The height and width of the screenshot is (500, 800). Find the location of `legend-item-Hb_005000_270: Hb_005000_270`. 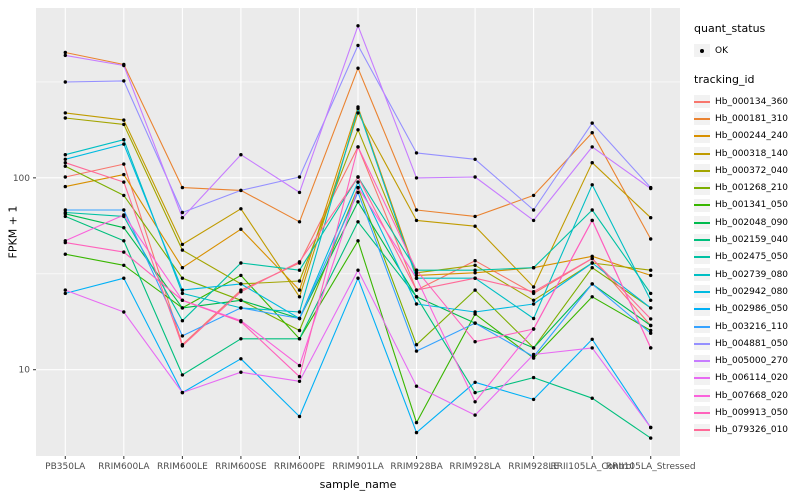

legend-item-Hb_005000_270: Hb_005000_270 is located at coordinates (746, 360).